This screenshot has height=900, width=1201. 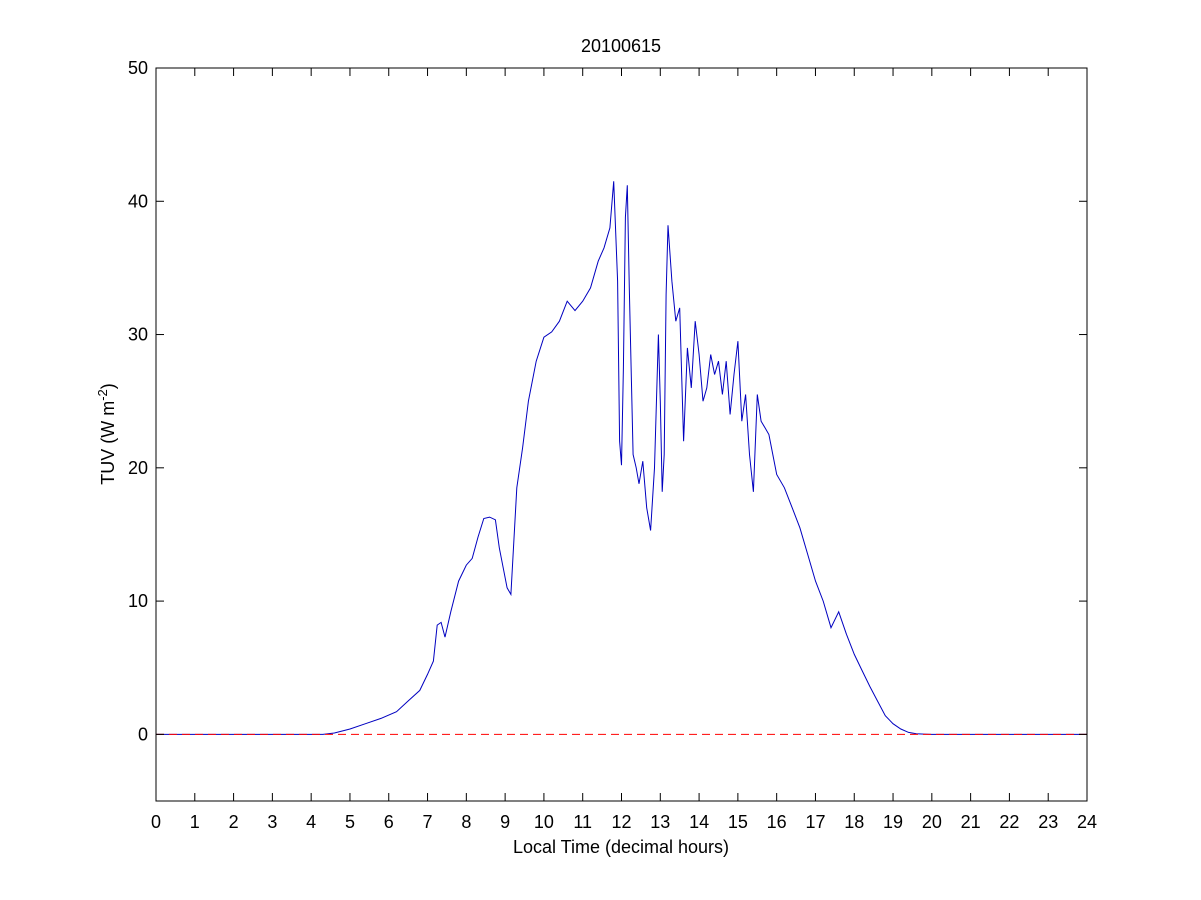 I want to click on y-axis-title: TUV (W m-2), so click(x=106, y=434).